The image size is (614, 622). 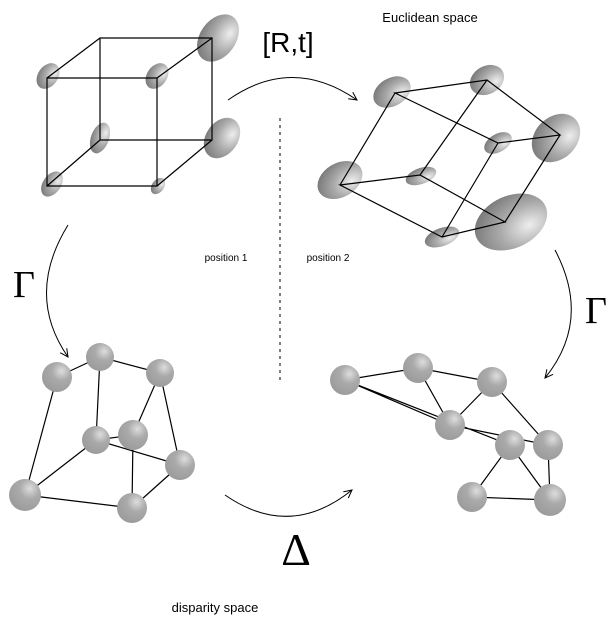 I want to click on transform-label: [R,t], so click(x=287, y=42).